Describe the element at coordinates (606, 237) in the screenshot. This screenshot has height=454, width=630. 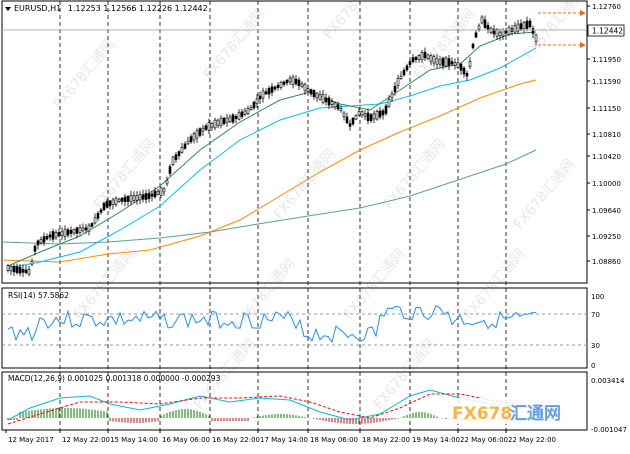
I see `price-tick: 1.09250` at that location.